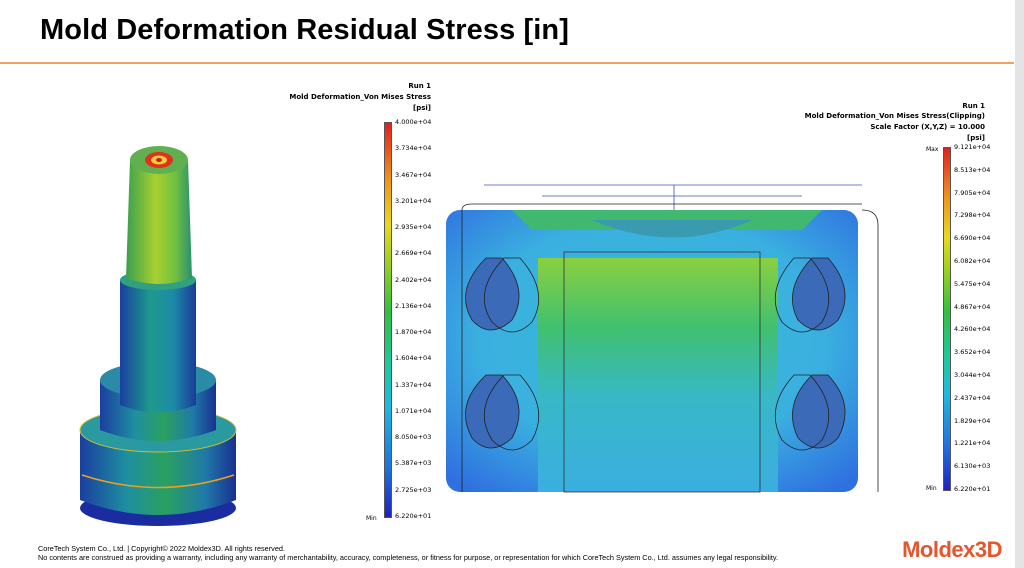 The image size is (1024, 568). I want to click on left-legend-unit: [psi], so click(422, 108).